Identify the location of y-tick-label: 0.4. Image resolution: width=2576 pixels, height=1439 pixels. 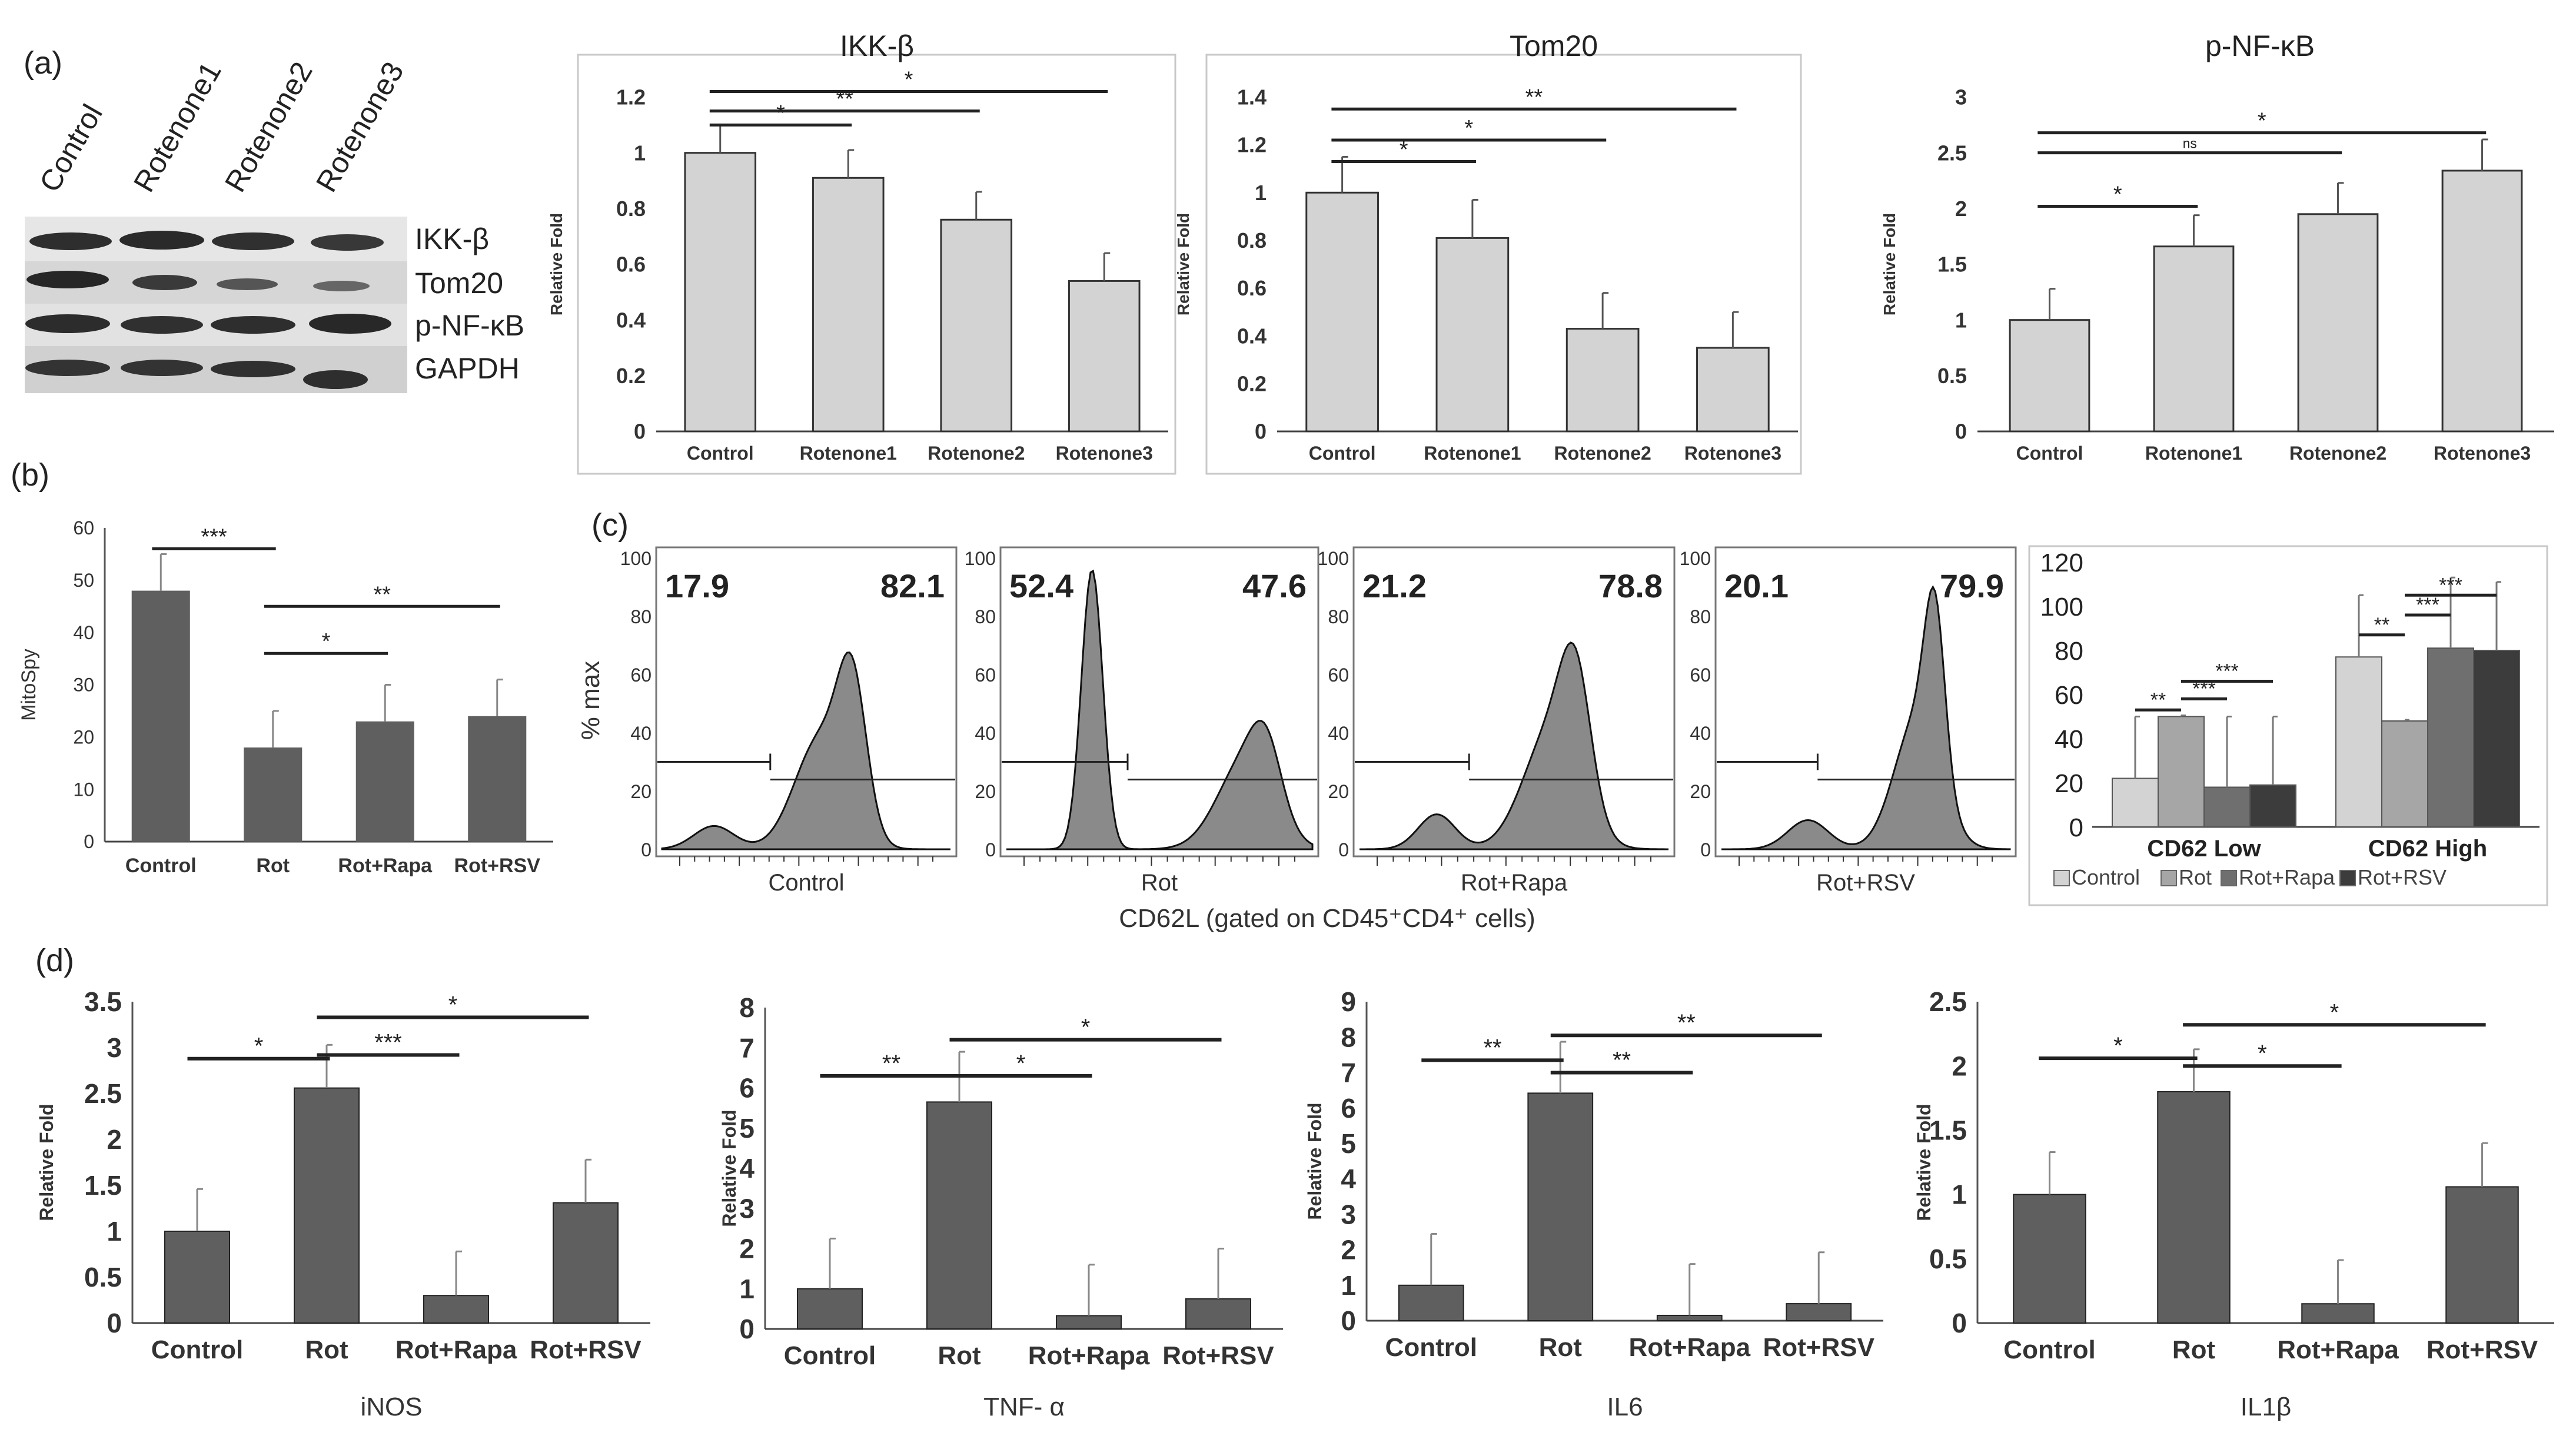
(631, 320).